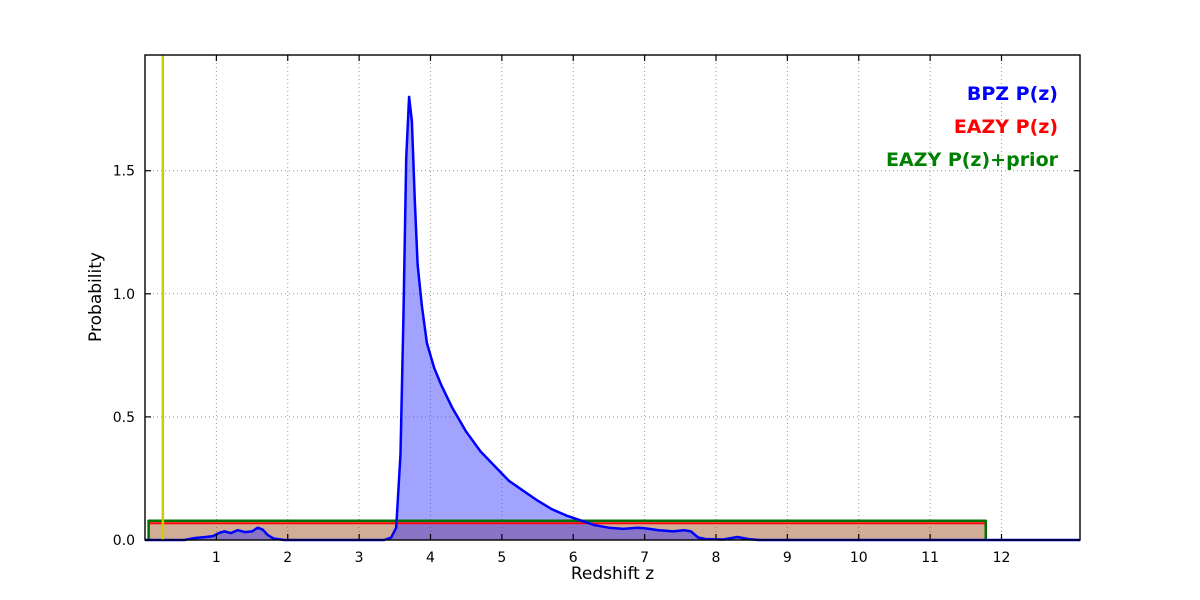 This screenshot has height=600, width=1200. What do you see at coordinates (573, 558) in the screenshot?
I see `x-tick-label: 6` at bounding box center [573, 558].